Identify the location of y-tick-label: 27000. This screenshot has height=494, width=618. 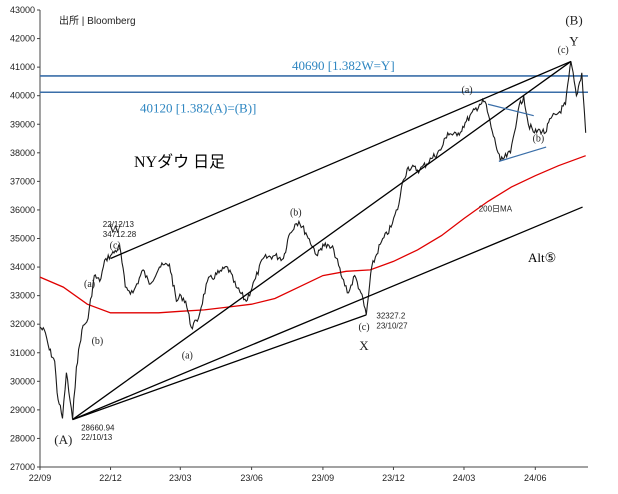
(22, 467).